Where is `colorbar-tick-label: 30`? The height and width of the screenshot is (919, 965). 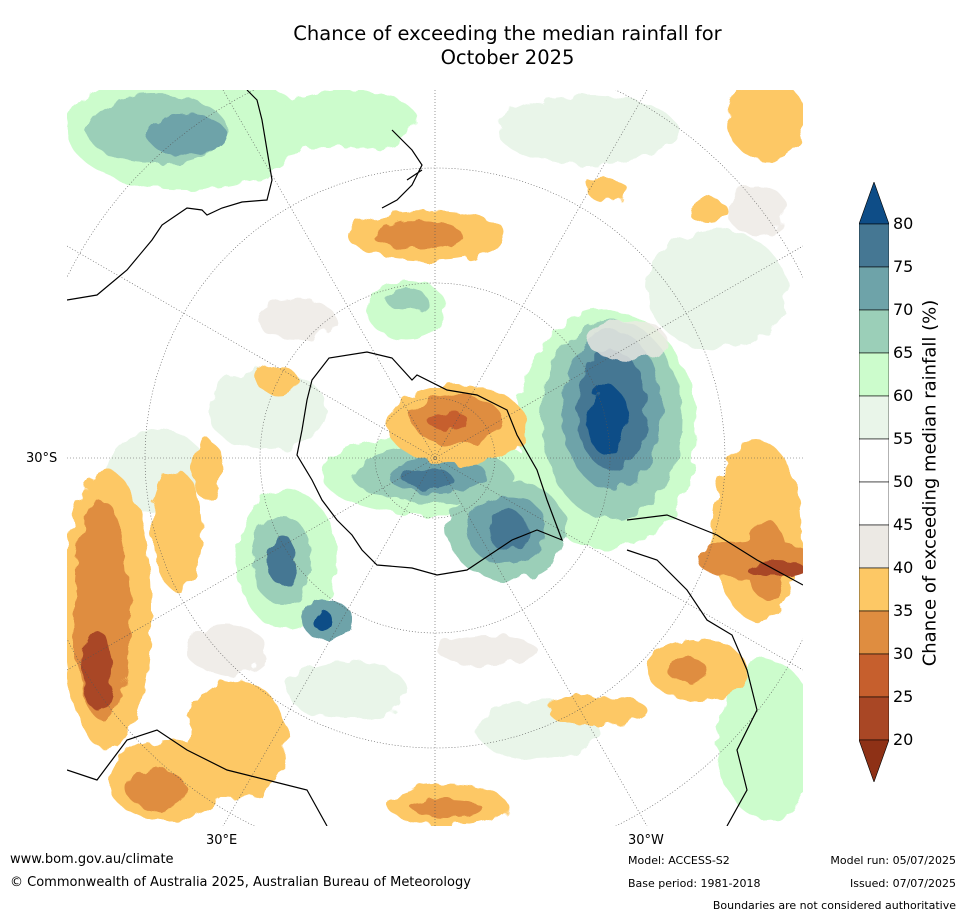 colorbar-tick-label: 30 is located at coordinates (903, 653).